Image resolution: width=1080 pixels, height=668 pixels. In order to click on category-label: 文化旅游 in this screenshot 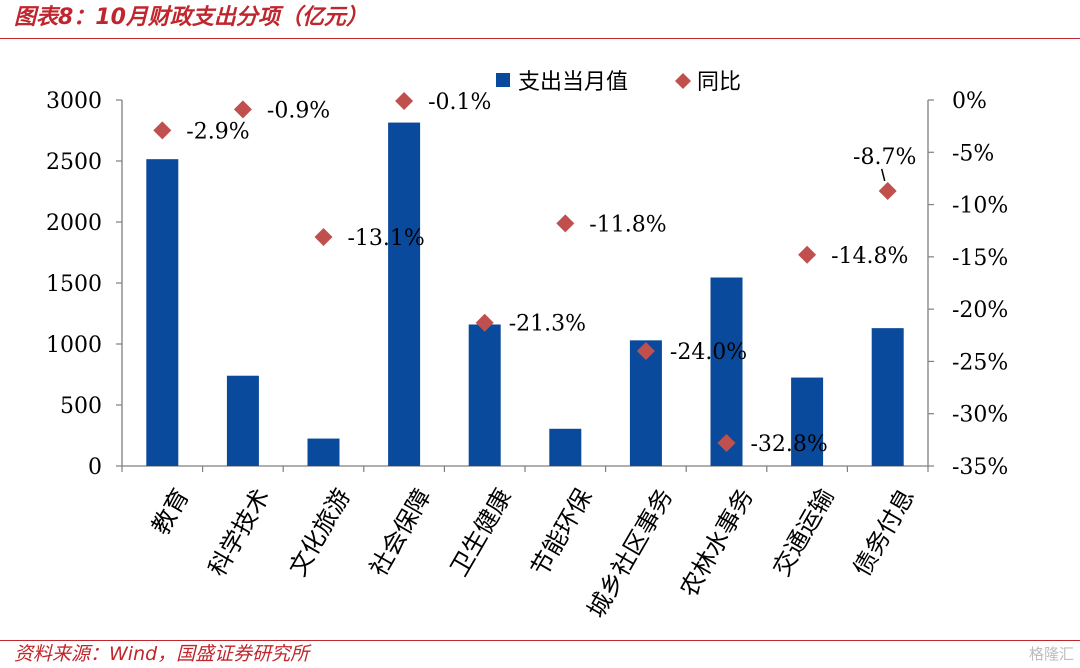, I will do `click(320, 532)`.